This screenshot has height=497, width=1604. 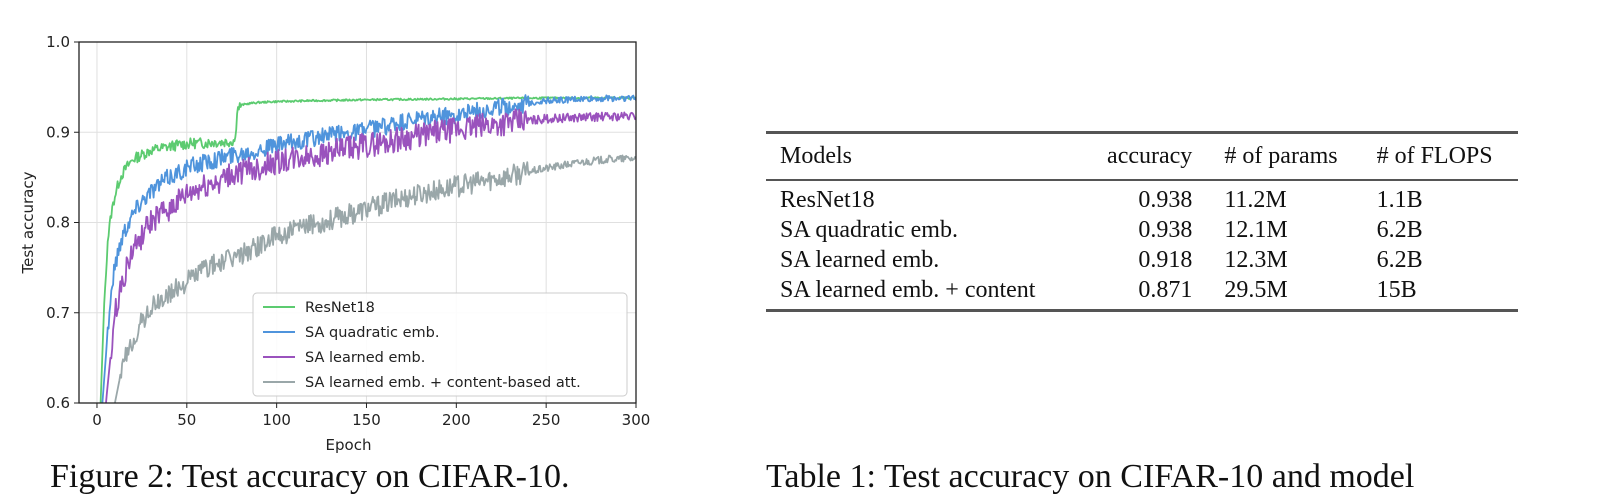 I want to click on legend-label: ResNet18, so click(x=340, y=308).